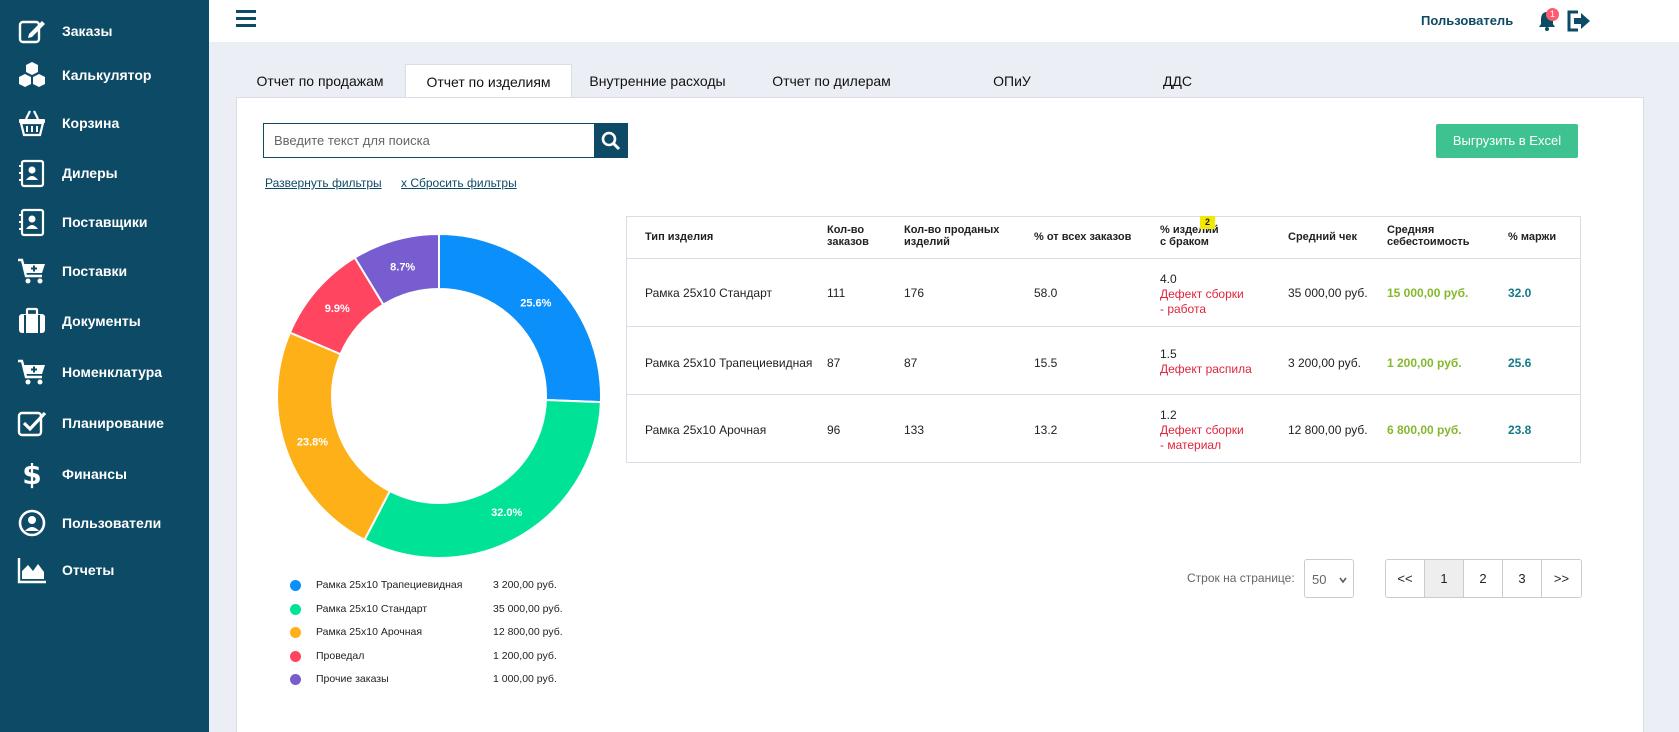  I want to click on cubes-icon, so click(32, 75).